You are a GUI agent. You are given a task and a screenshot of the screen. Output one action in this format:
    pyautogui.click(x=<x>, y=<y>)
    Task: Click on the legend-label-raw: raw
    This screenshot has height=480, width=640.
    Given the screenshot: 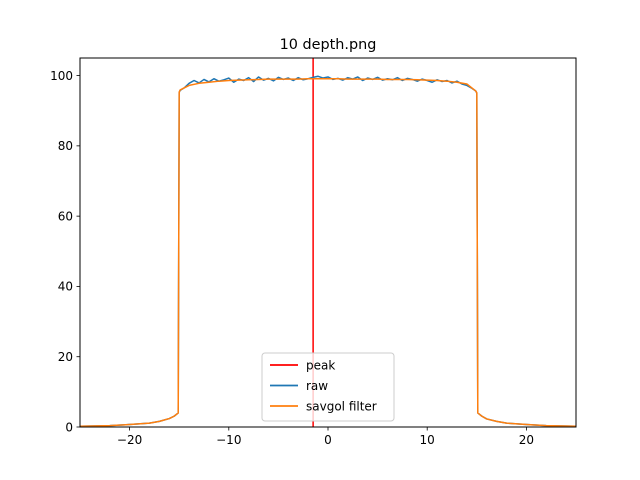 What is the action you would take?
    pyautogui.click(x=317, y=386)
    